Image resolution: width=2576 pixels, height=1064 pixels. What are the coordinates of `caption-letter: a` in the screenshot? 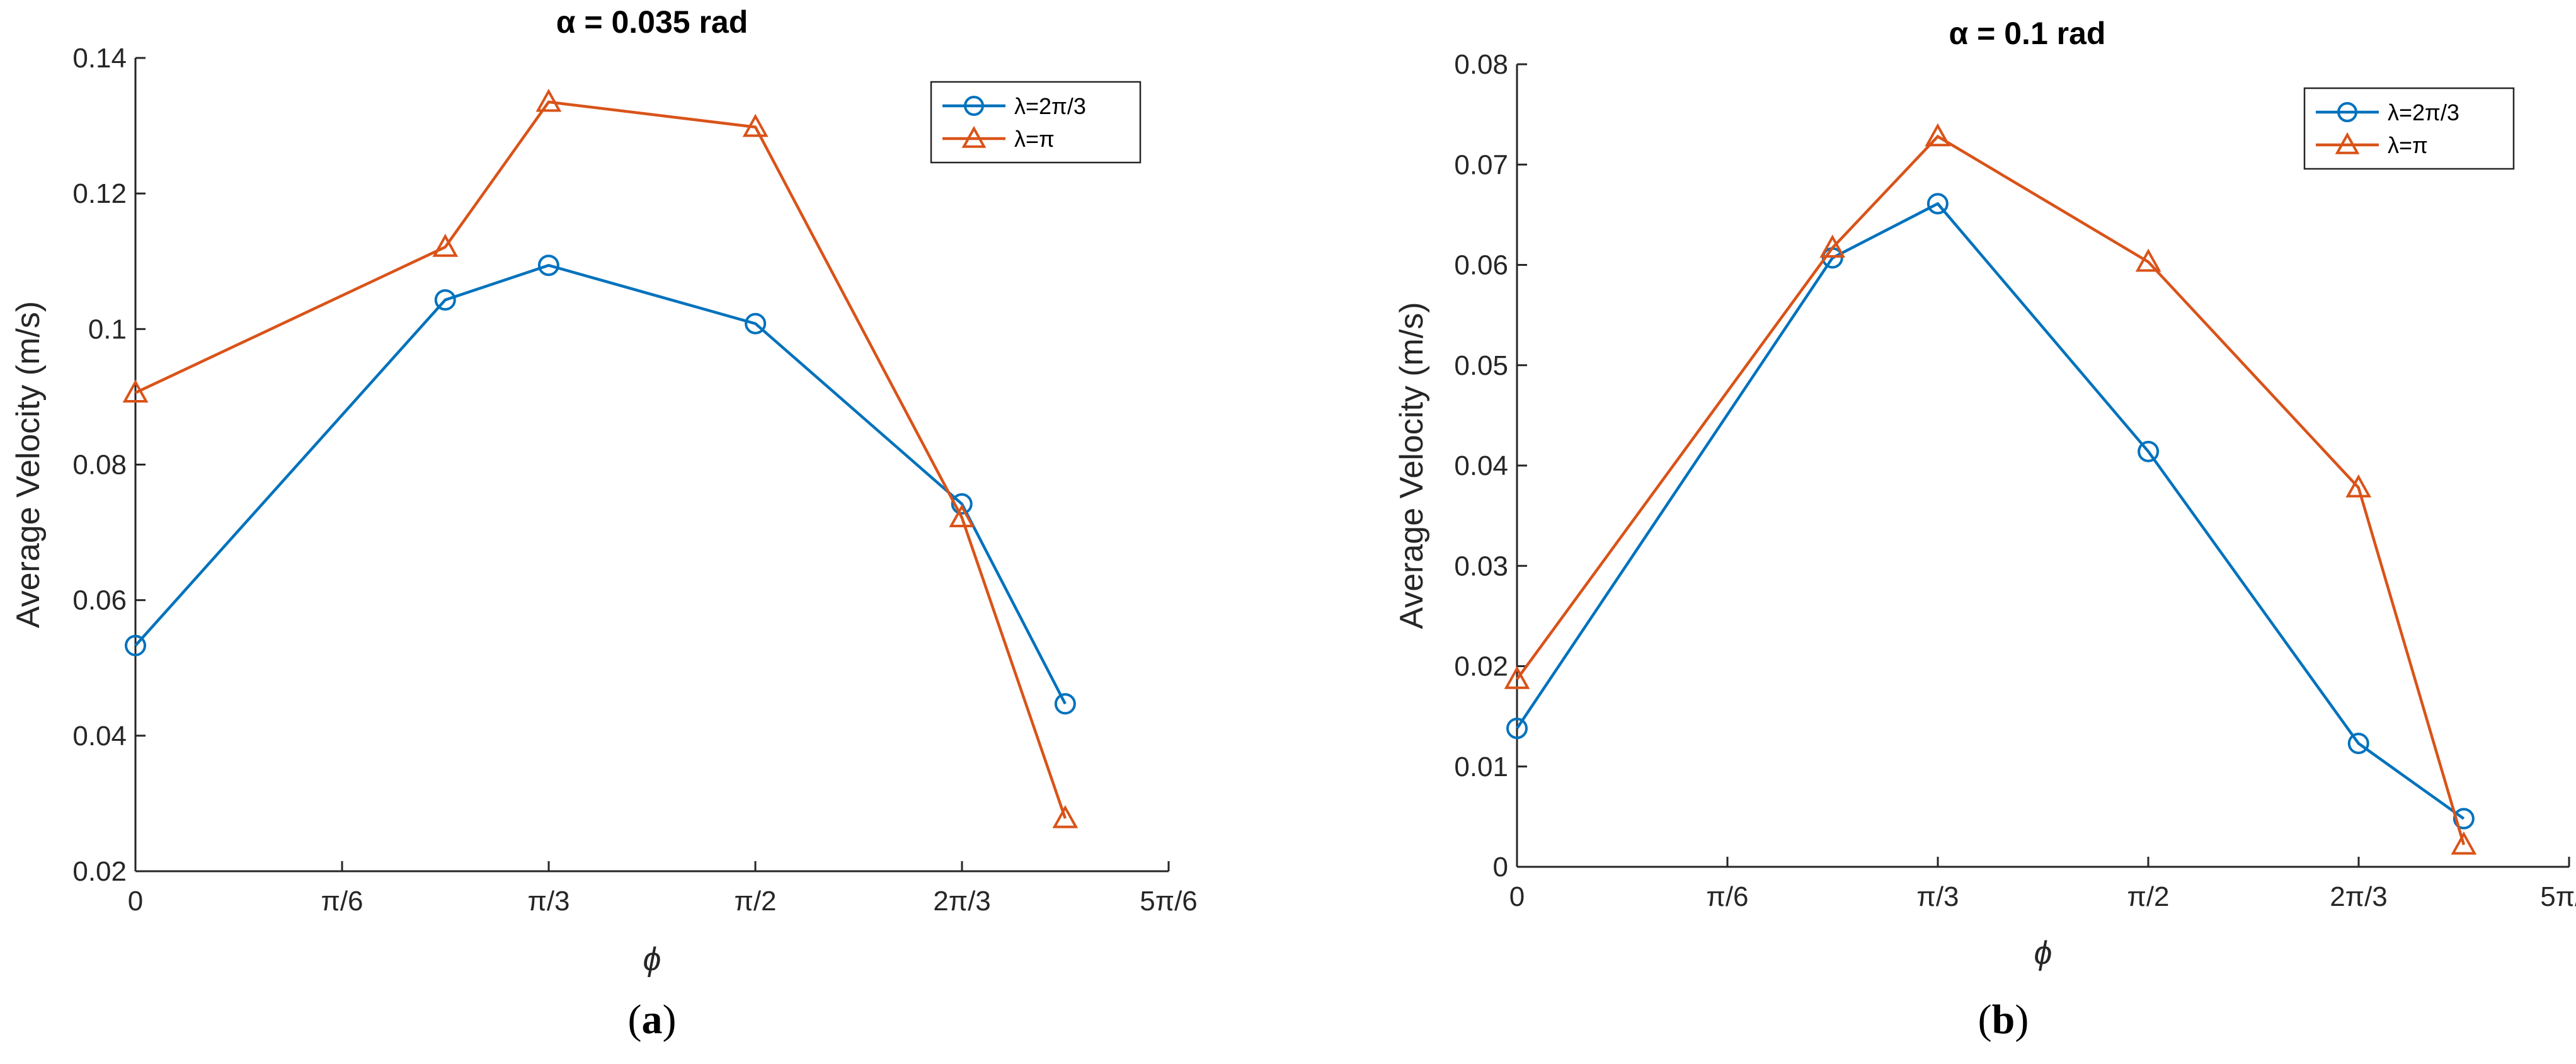 It's located at (652, 1020).